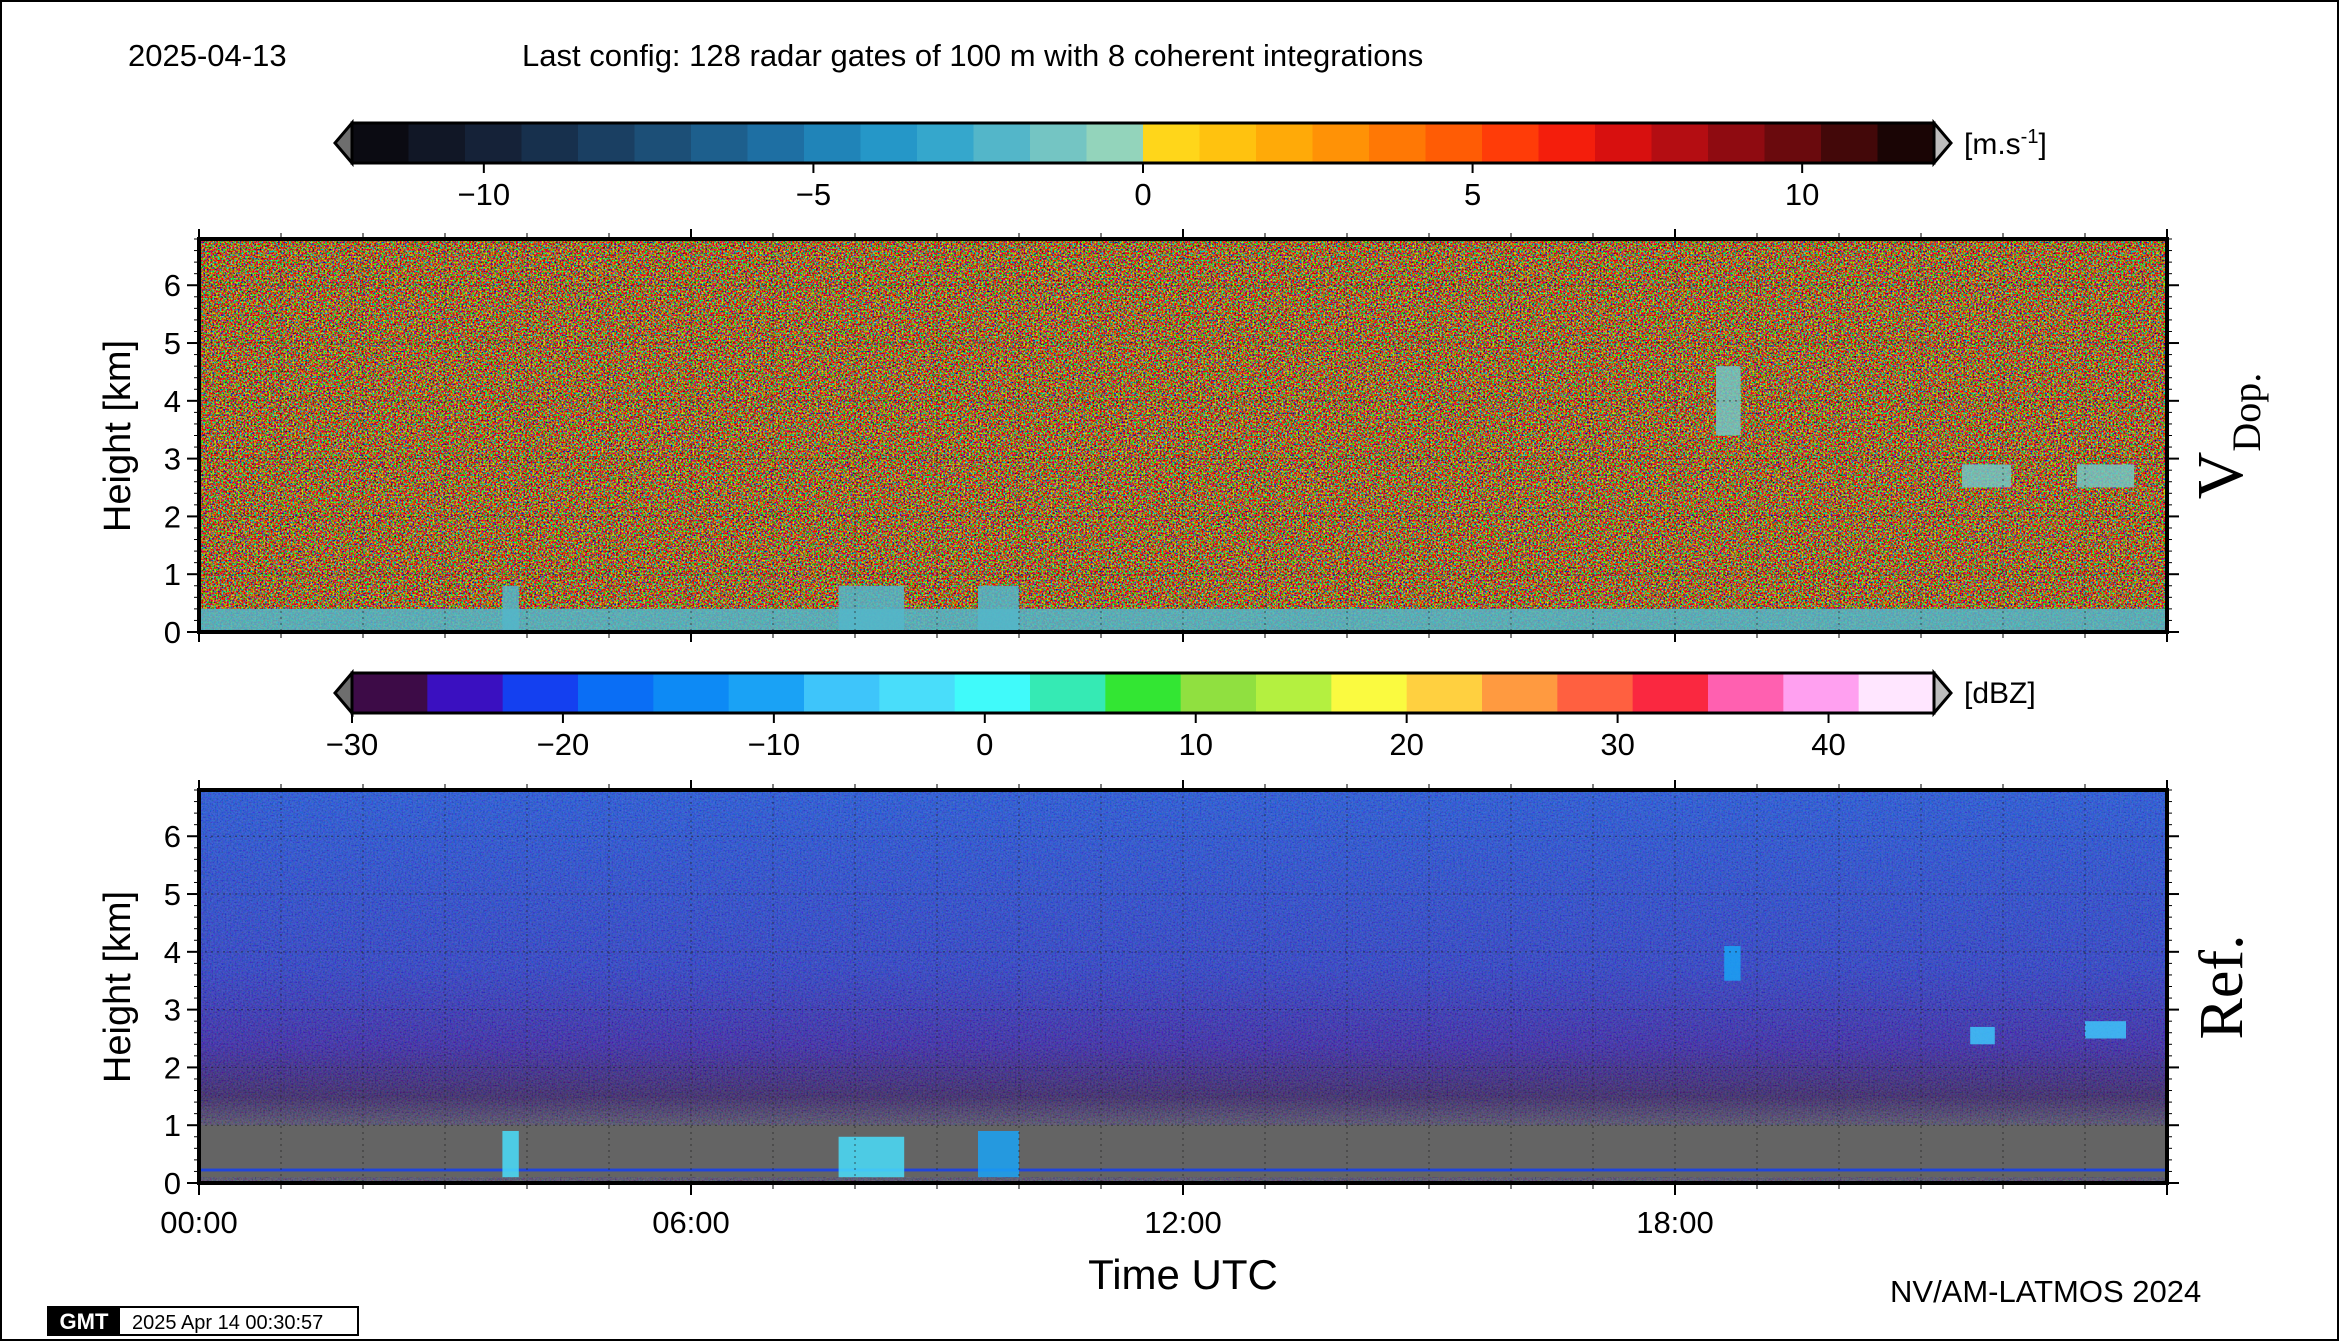 The height and width of the screenshot is (1344, 2339). I want to click on reflectivity-ylabel: Height [km], so click(118, 987).